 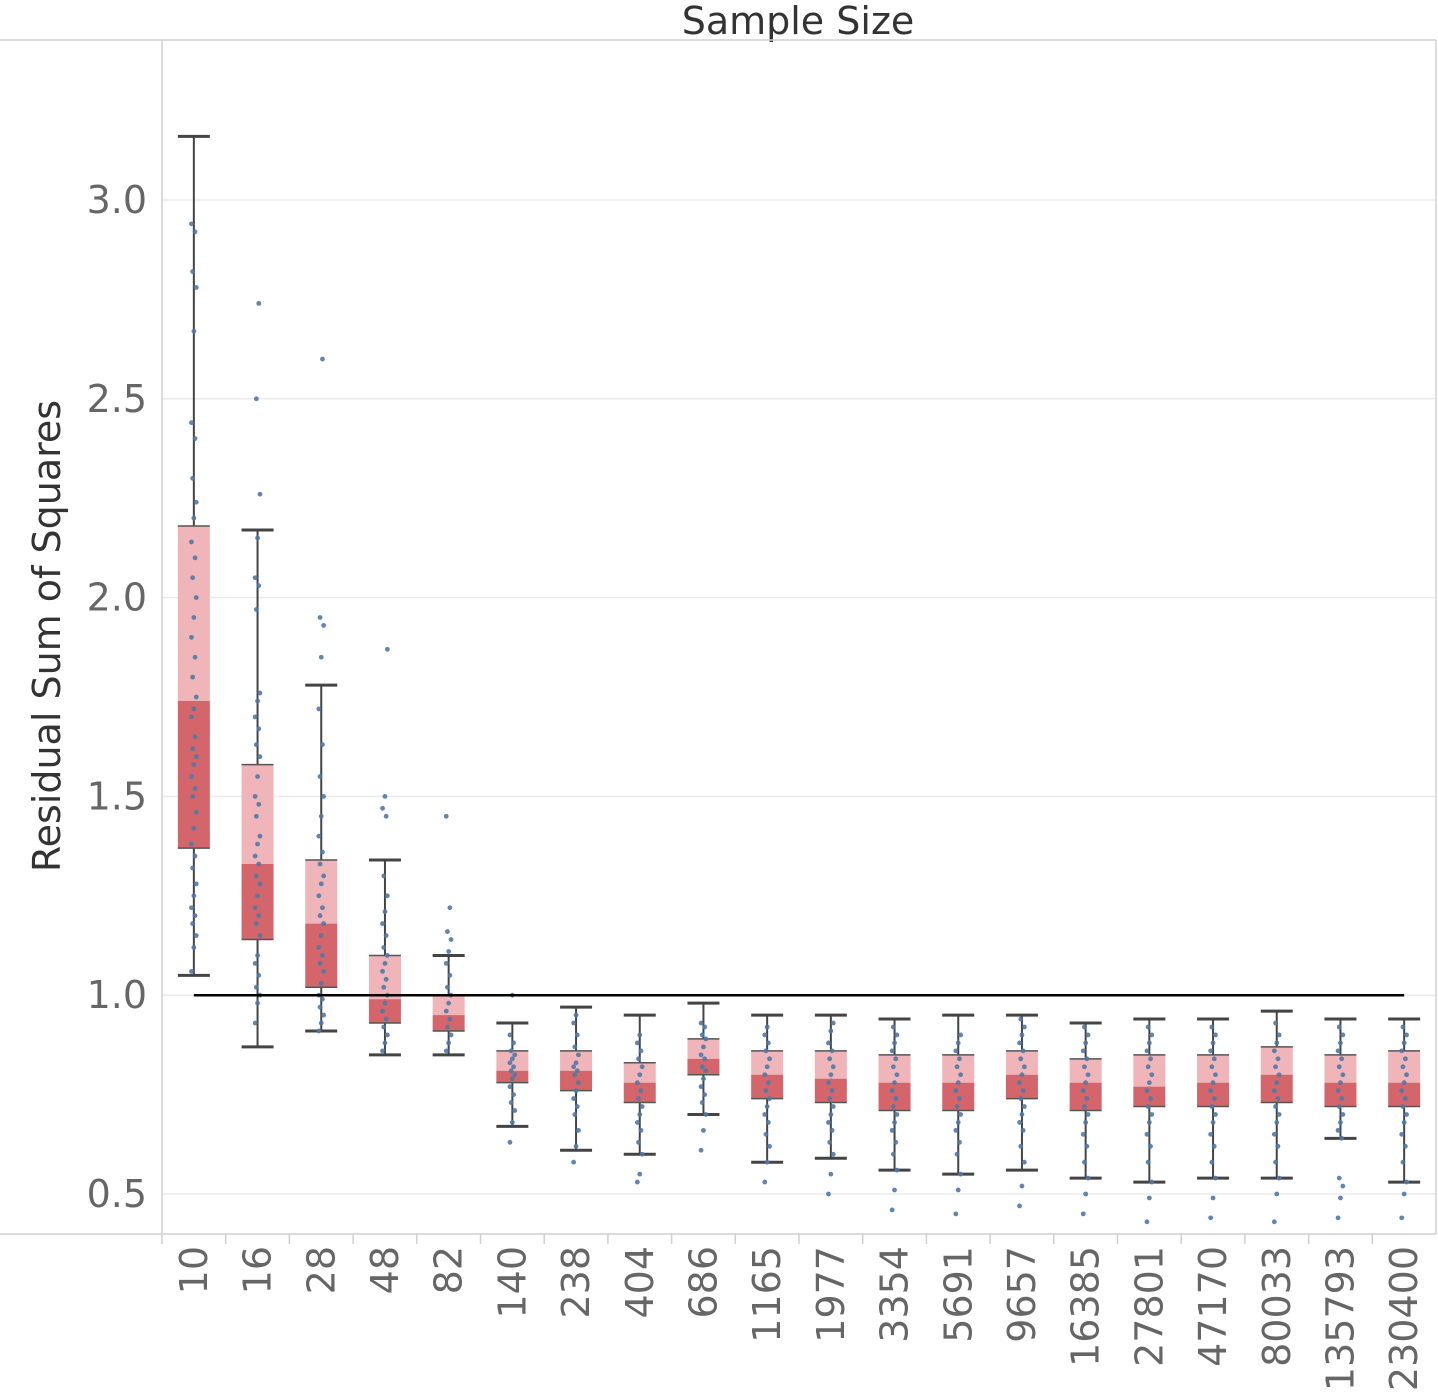 I want to click on x-tick-label: 404, so click(x=640, y=1282).